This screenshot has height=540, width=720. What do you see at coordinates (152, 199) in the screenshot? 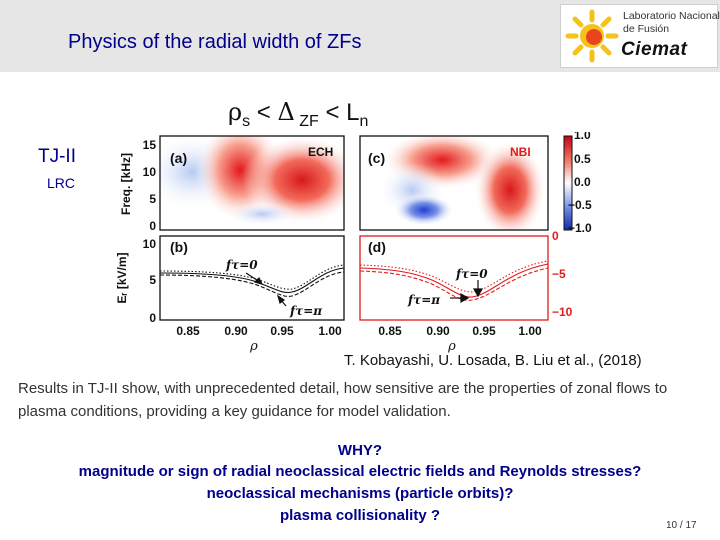
I see `top-ytick: 5` at bounding box center [152, 199].